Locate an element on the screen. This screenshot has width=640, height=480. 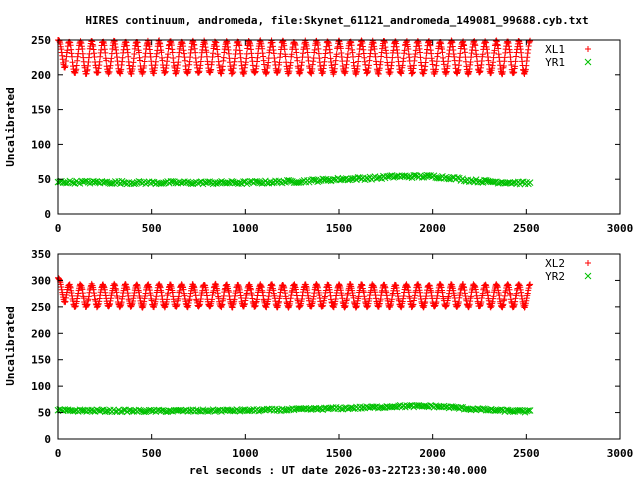
bottom-y-axis-label: Uncalibrated is located at coordinates (10, 345).